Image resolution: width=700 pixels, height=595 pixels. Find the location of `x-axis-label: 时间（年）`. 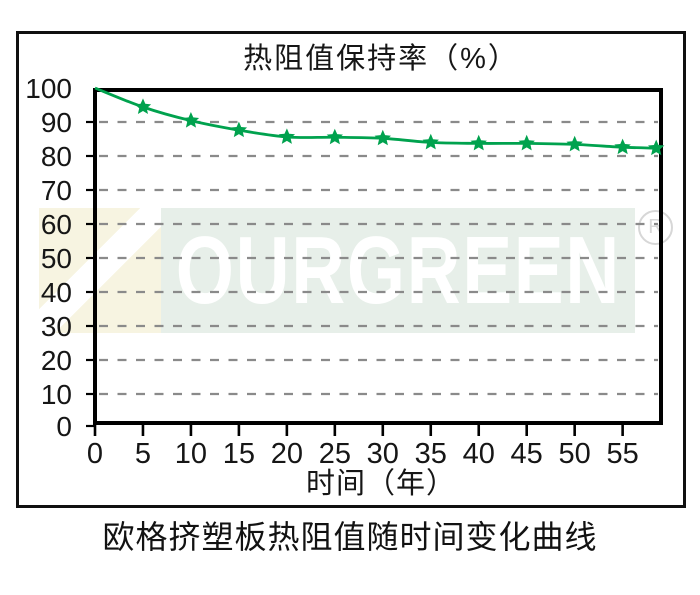

x-axis-label: 时间（年） is located at coordinates (380, 484).